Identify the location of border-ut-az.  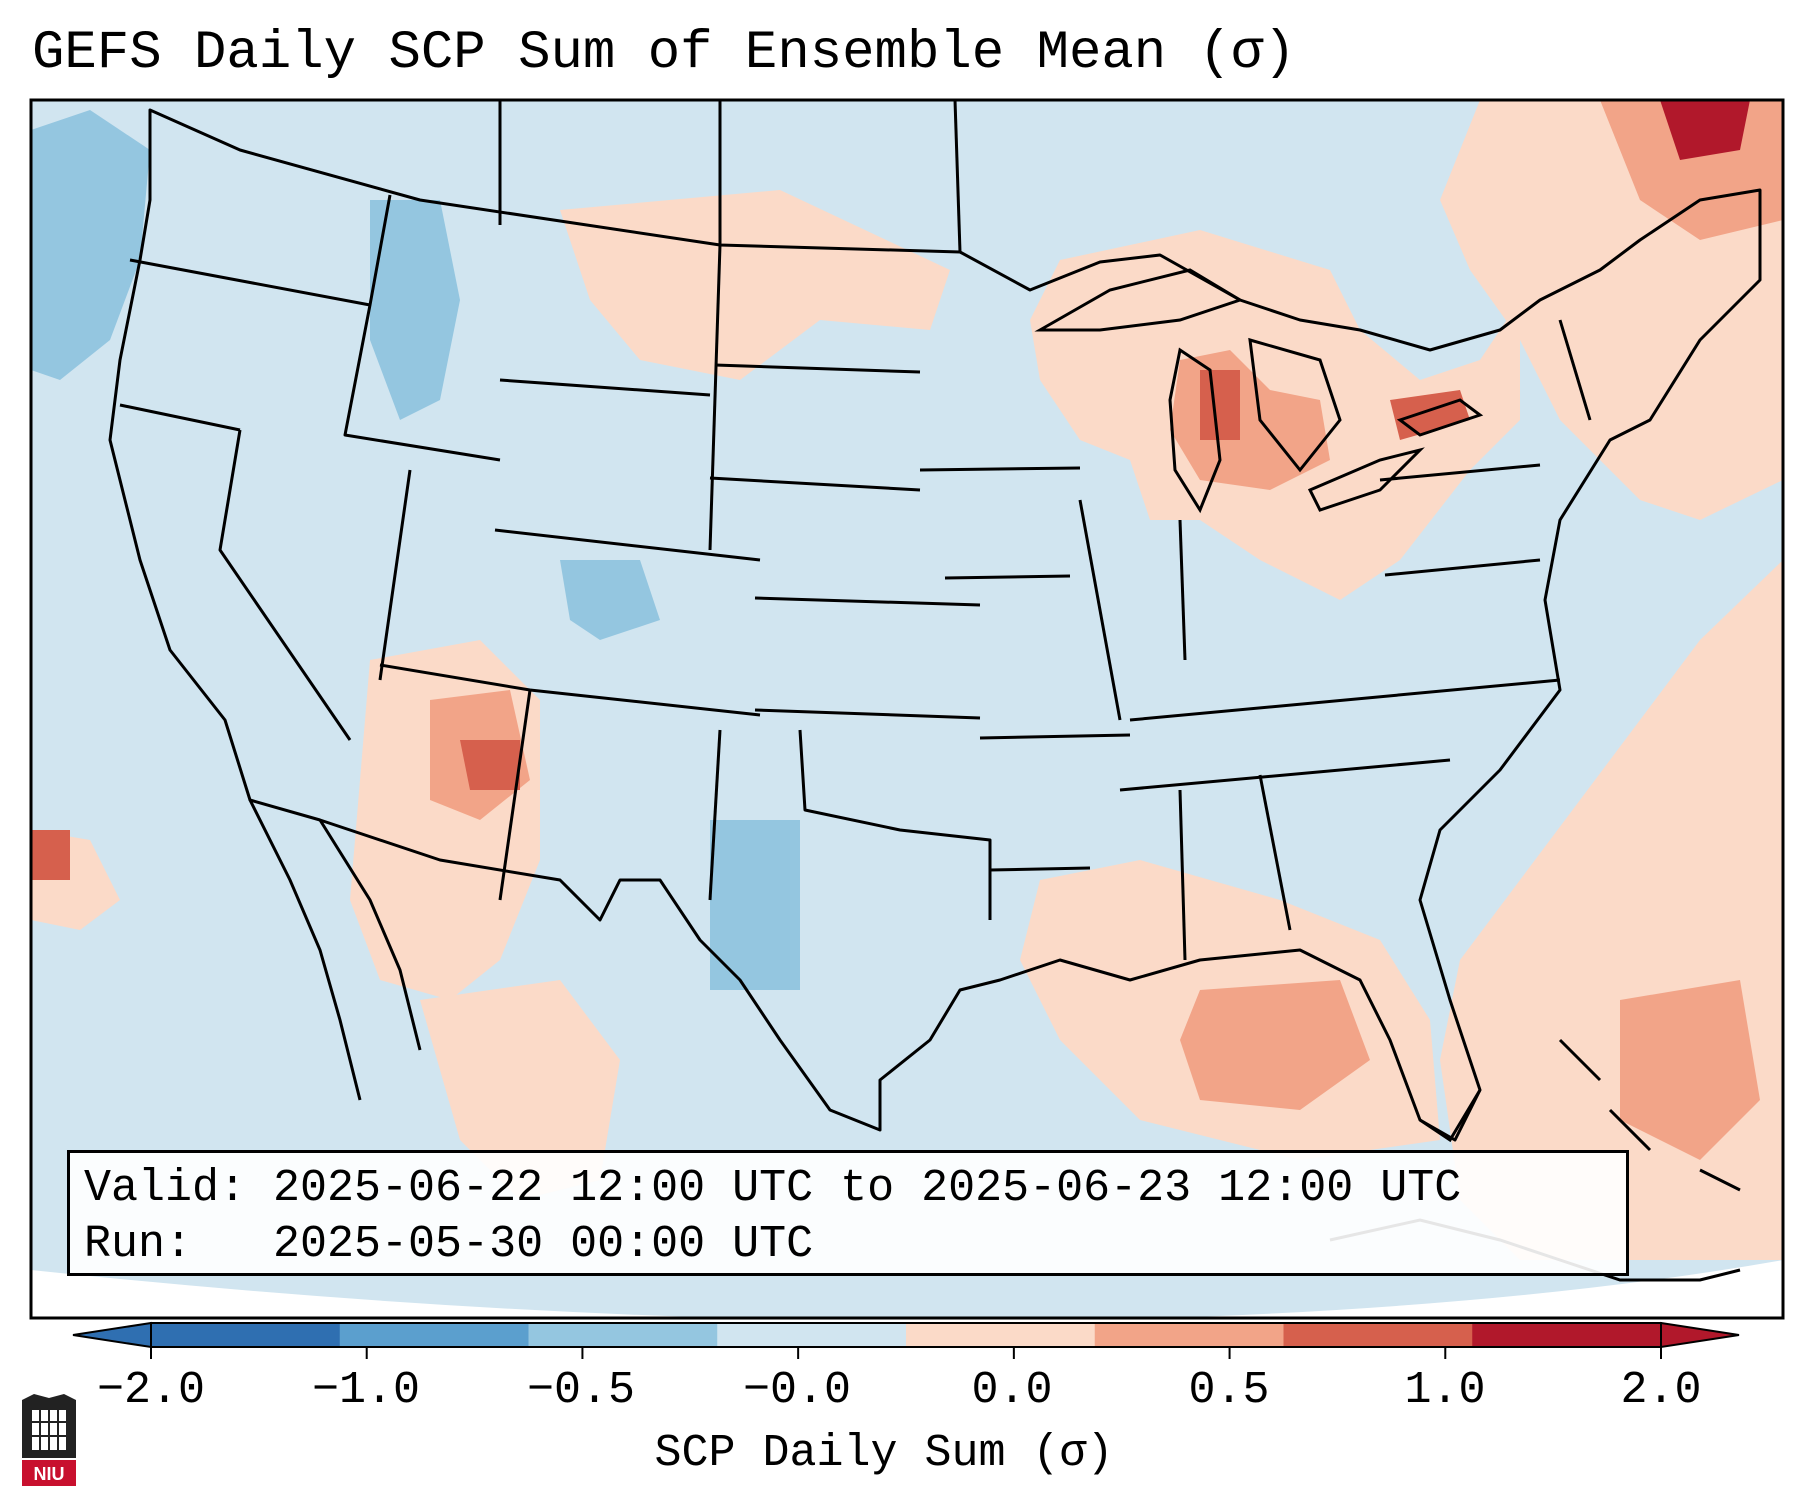
(455, 677).